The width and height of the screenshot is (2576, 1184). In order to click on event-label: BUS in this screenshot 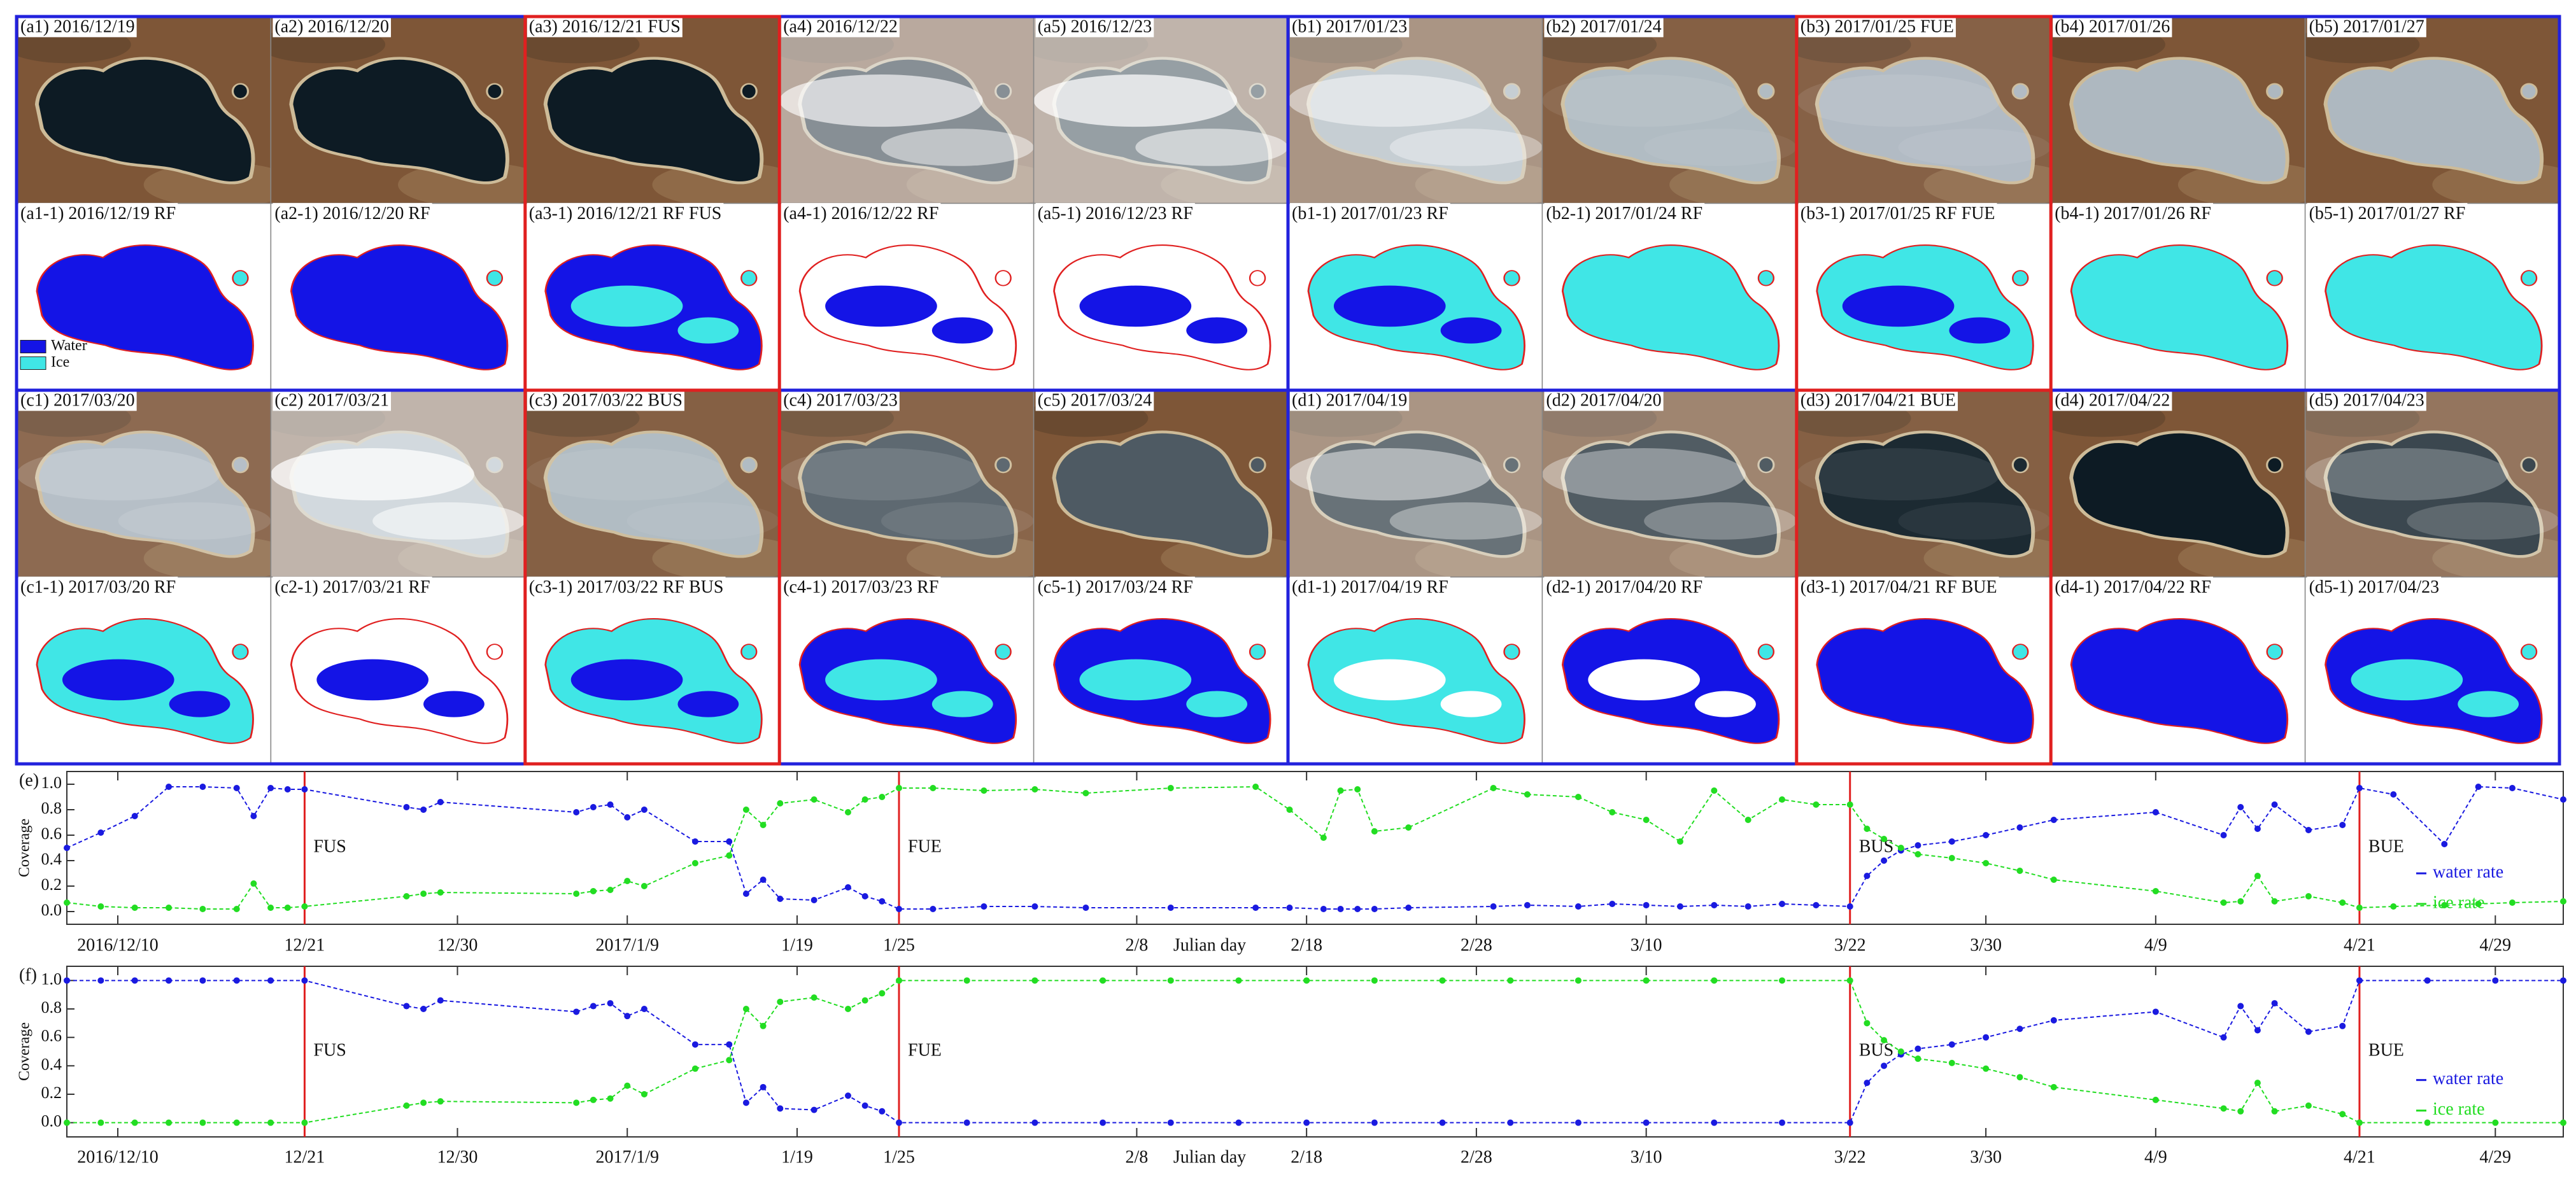, I will do `click(1876, 846)`.